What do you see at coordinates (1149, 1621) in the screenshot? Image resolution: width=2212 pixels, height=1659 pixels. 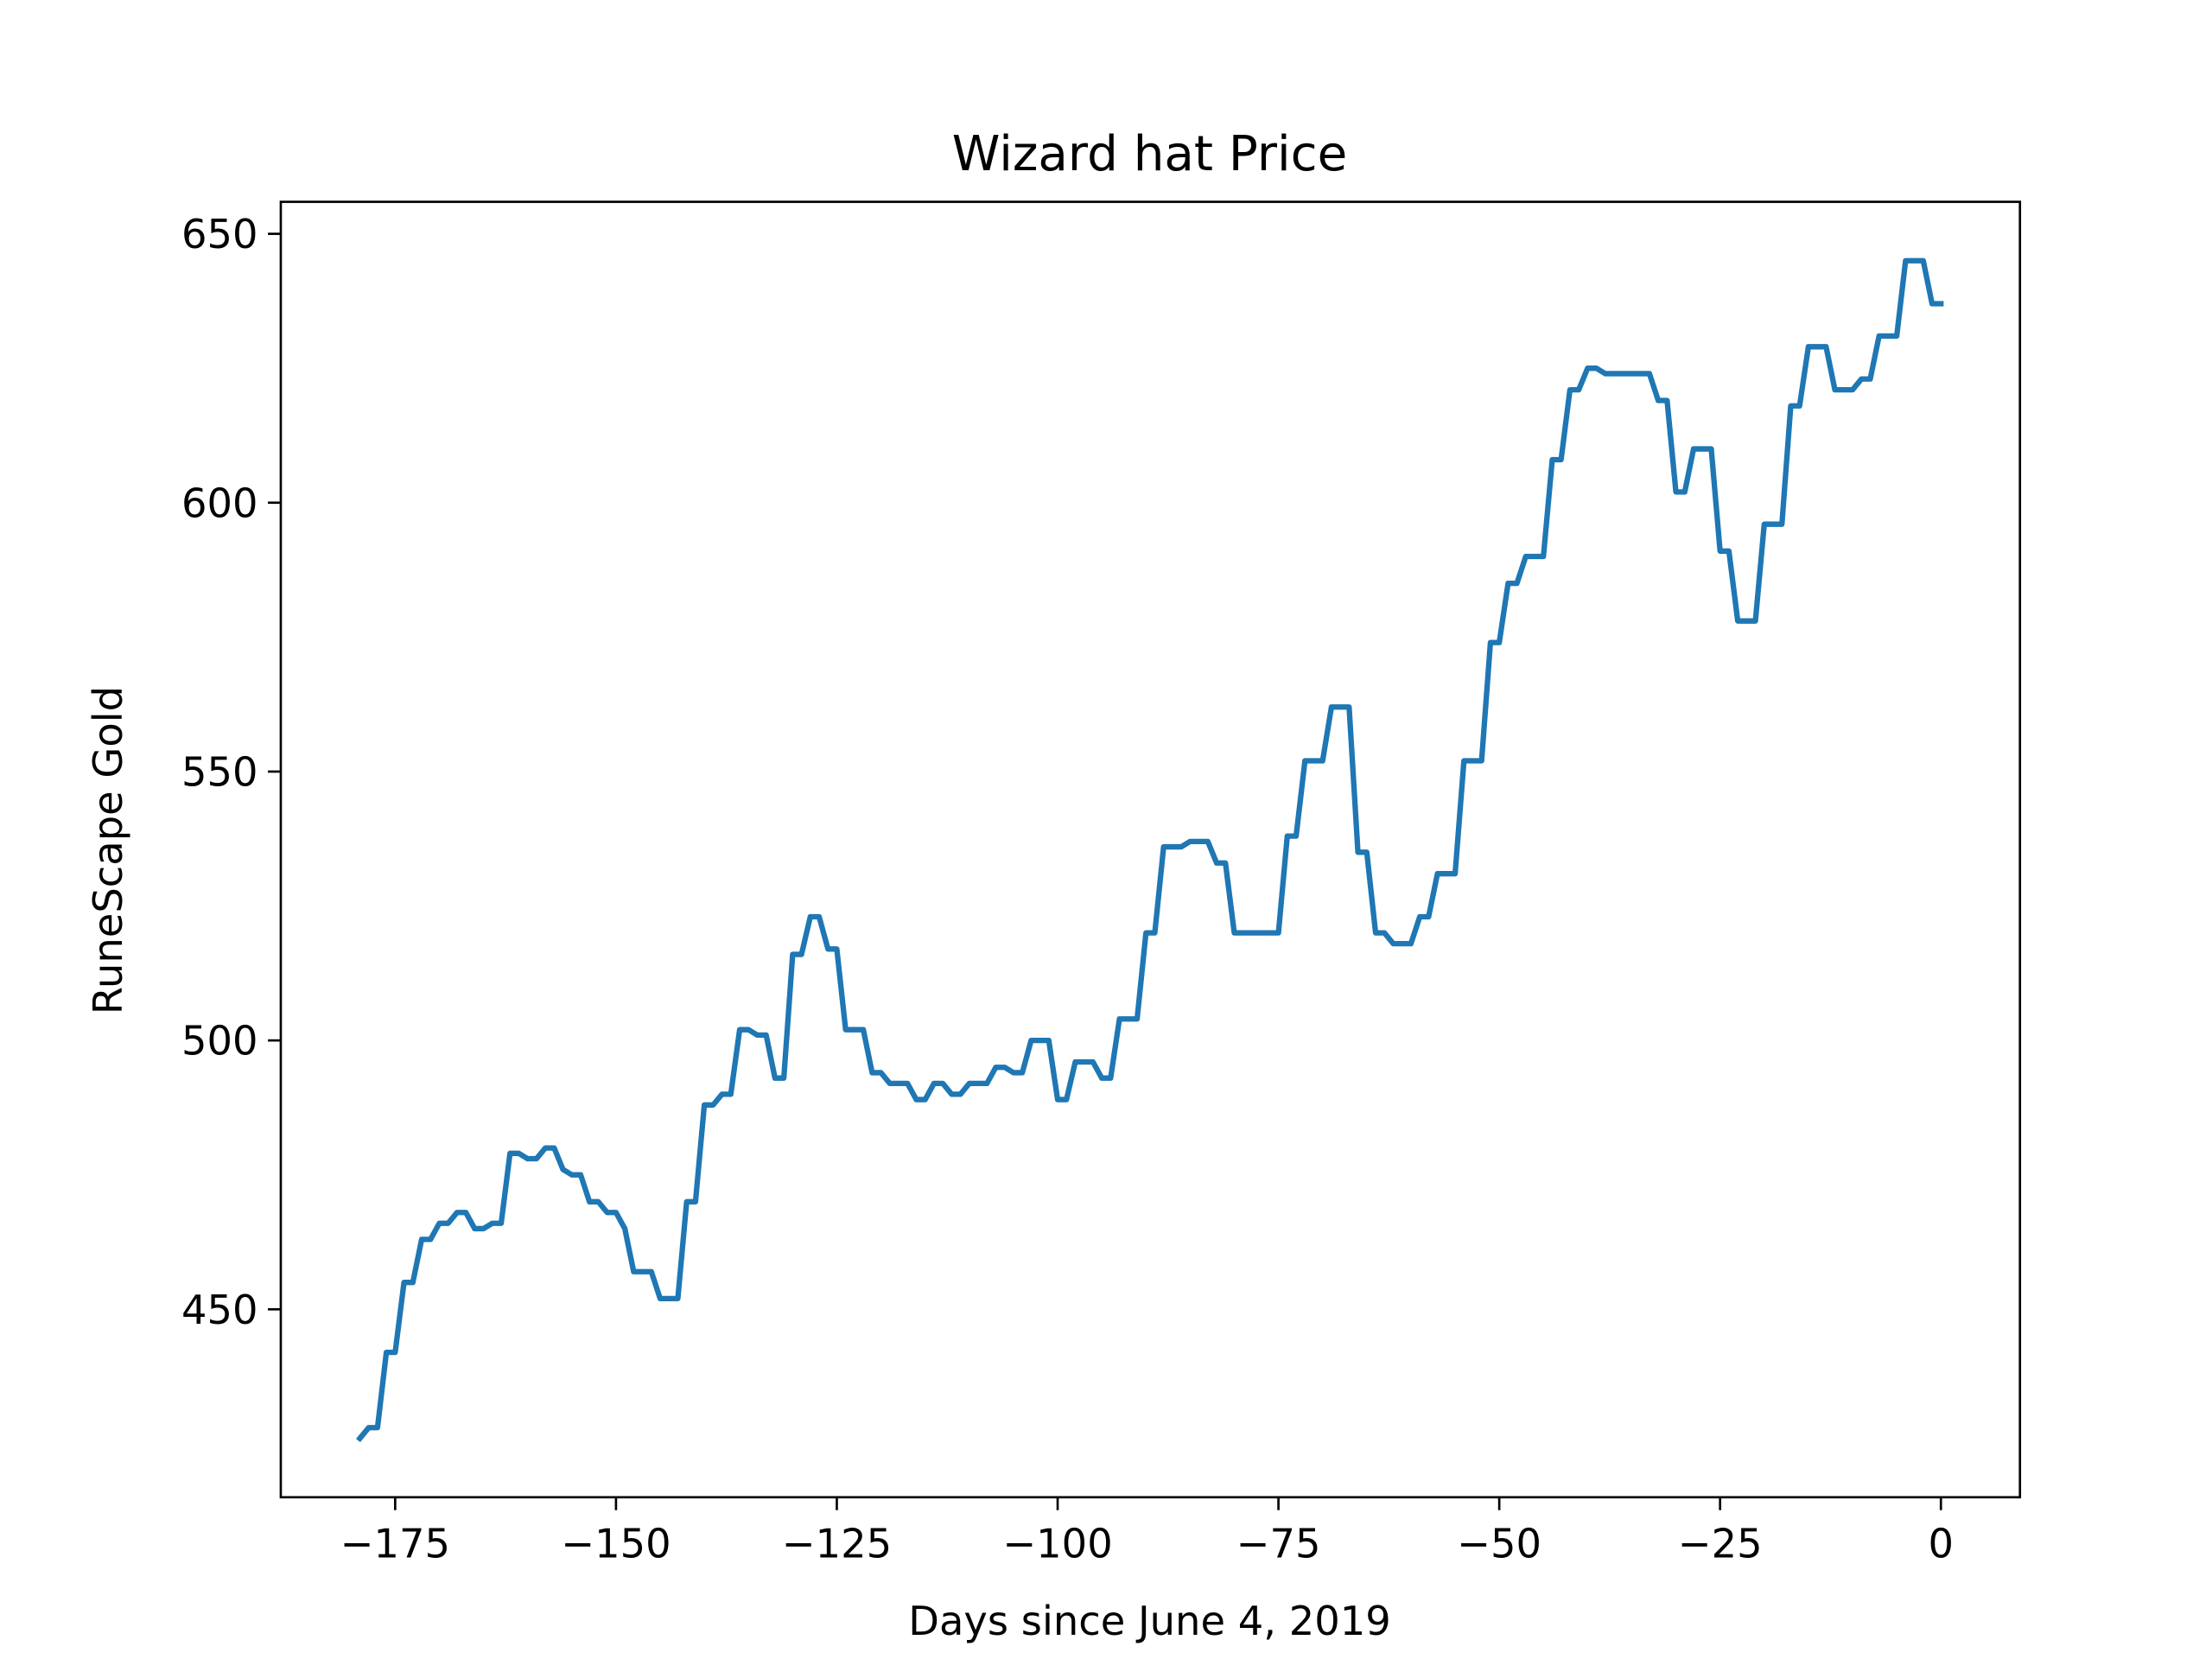 I see `x-axis-label: Days since June 4, 2019` at bounding box center [1149, 1621].